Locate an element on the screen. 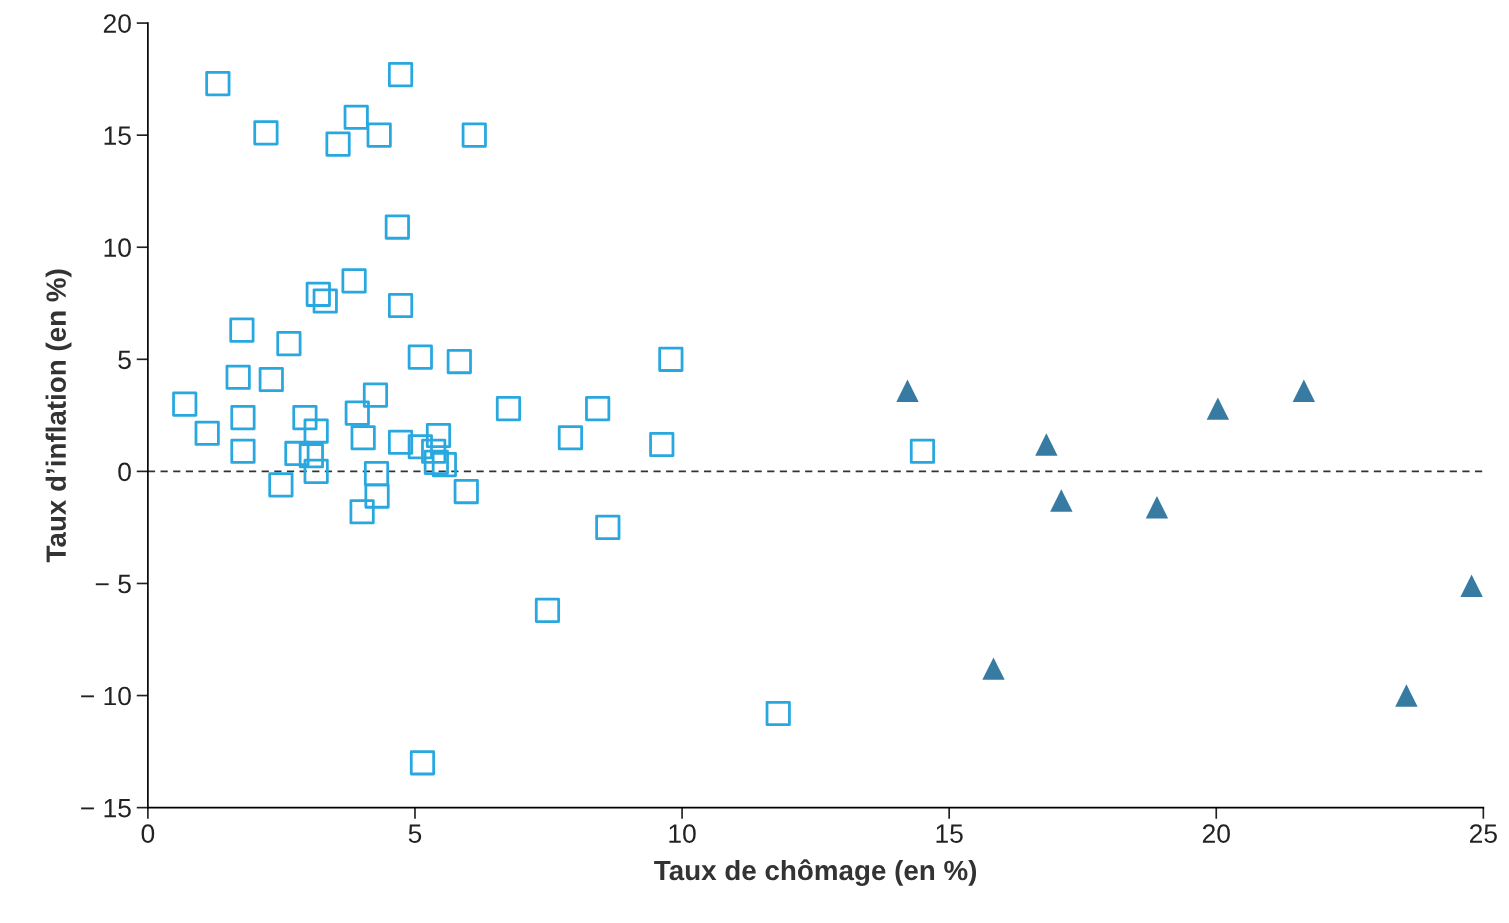 The width and height of the screenshot is (1509, 923). y-tick-label: 20 is located at coordinates (117, 23).